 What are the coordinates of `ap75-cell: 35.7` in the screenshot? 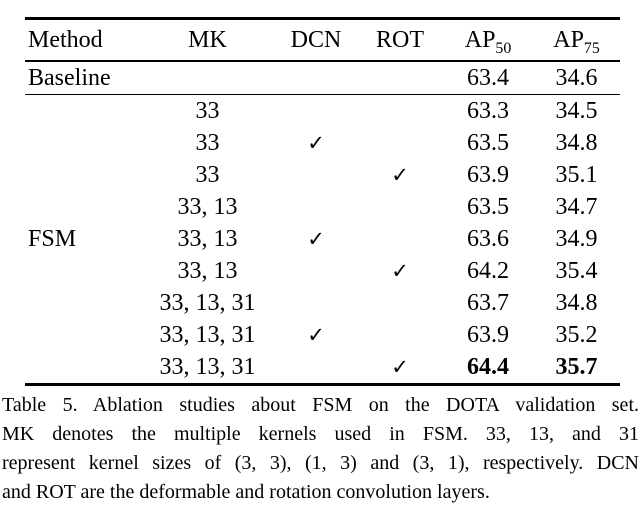 It's located at (576, 367).